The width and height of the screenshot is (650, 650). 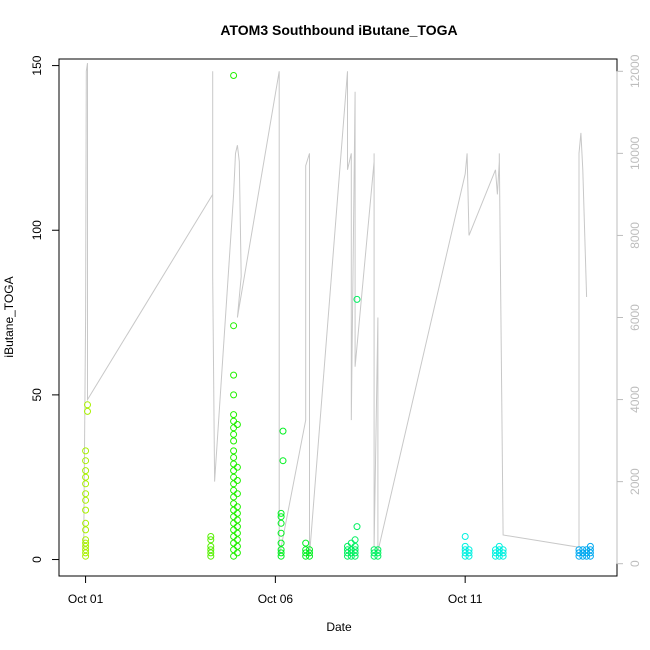 What do you see at coordinates (37, 395) in the screenshot?
I see `y-tick-label: 50` at bounding box center [37, 395].